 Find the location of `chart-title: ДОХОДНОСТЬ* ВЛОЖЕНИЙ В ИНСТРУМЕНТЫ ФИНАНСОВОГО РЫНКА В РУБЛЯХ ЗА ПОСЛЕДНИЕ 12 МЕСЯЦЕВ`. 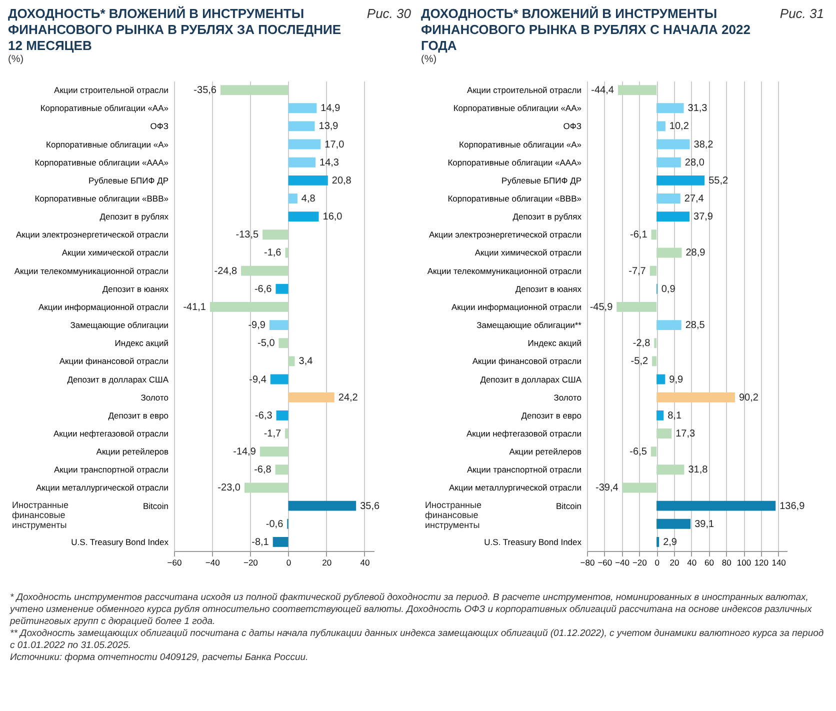

chart-title: ДОХОДНОСТЬ* ВЛОЖЕНИЙ В ИНСТРУМЕНТЫ ФИНАНСОВОГО РЫНКА В РУБЛЯХ ЗА ПОСЛЕДНИЕ 12 МЕСЯЦЕВ is located at coordinates (175, 30).